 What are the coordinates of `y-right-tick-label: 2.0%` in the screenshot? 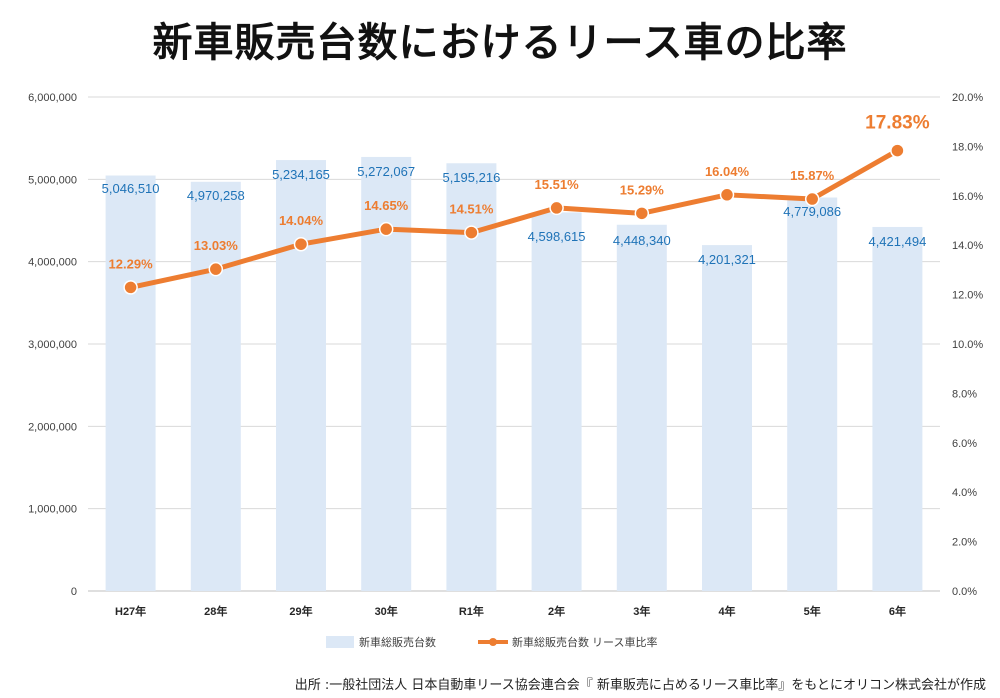 It's located at (964, 543).